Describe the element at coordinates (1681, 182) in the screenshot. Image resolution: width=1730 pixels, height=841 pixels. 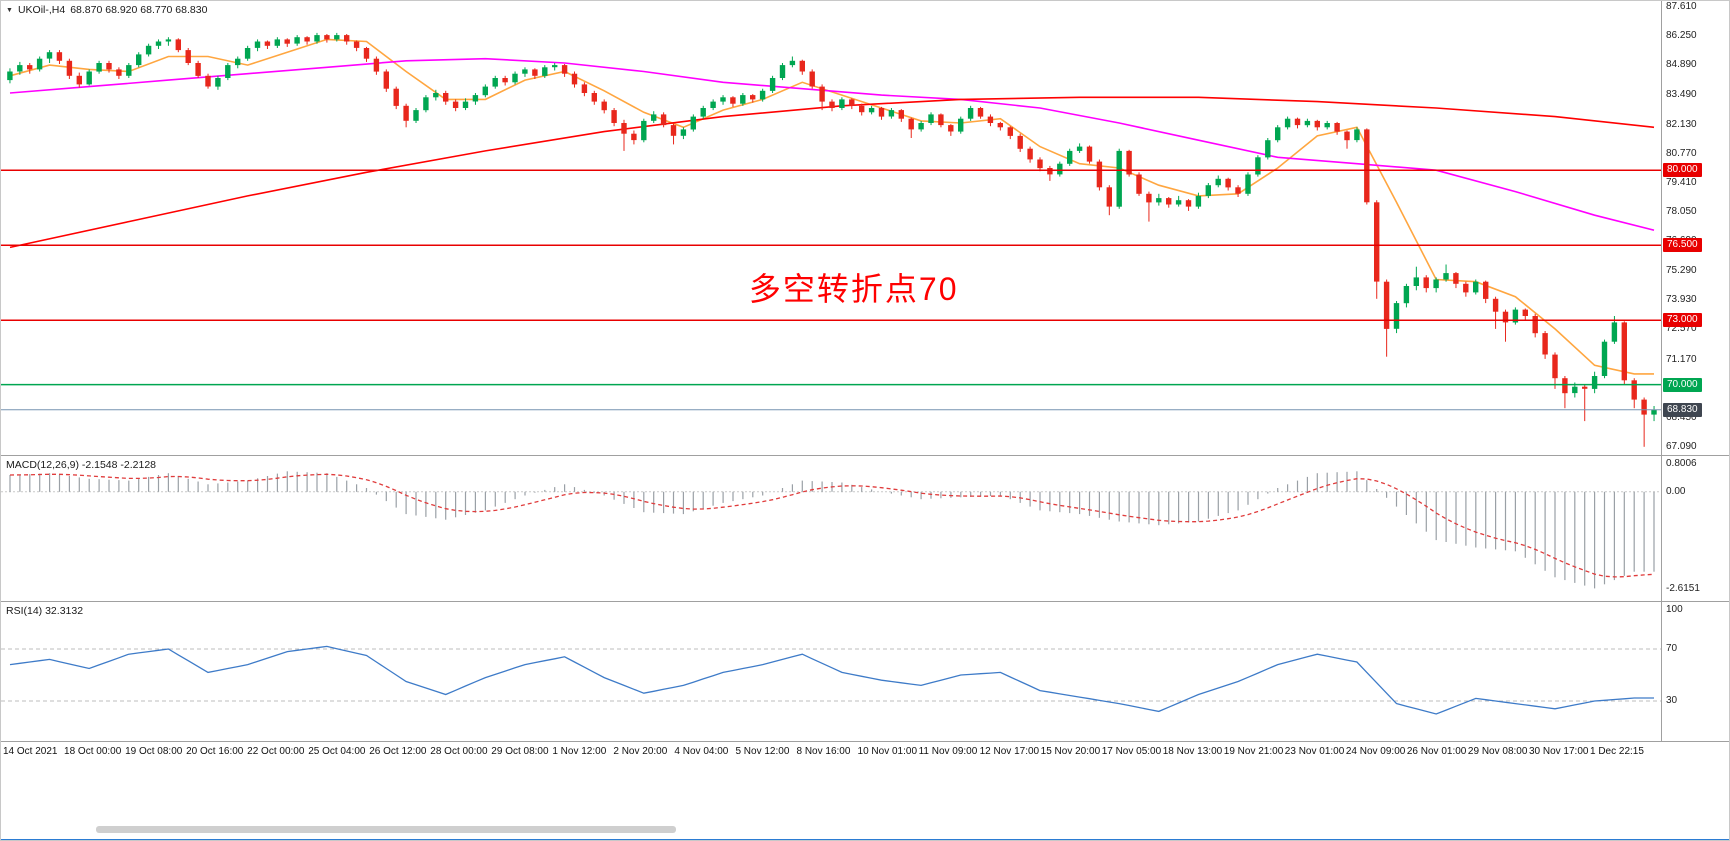
I see `price-tick: 79.410` at that location.